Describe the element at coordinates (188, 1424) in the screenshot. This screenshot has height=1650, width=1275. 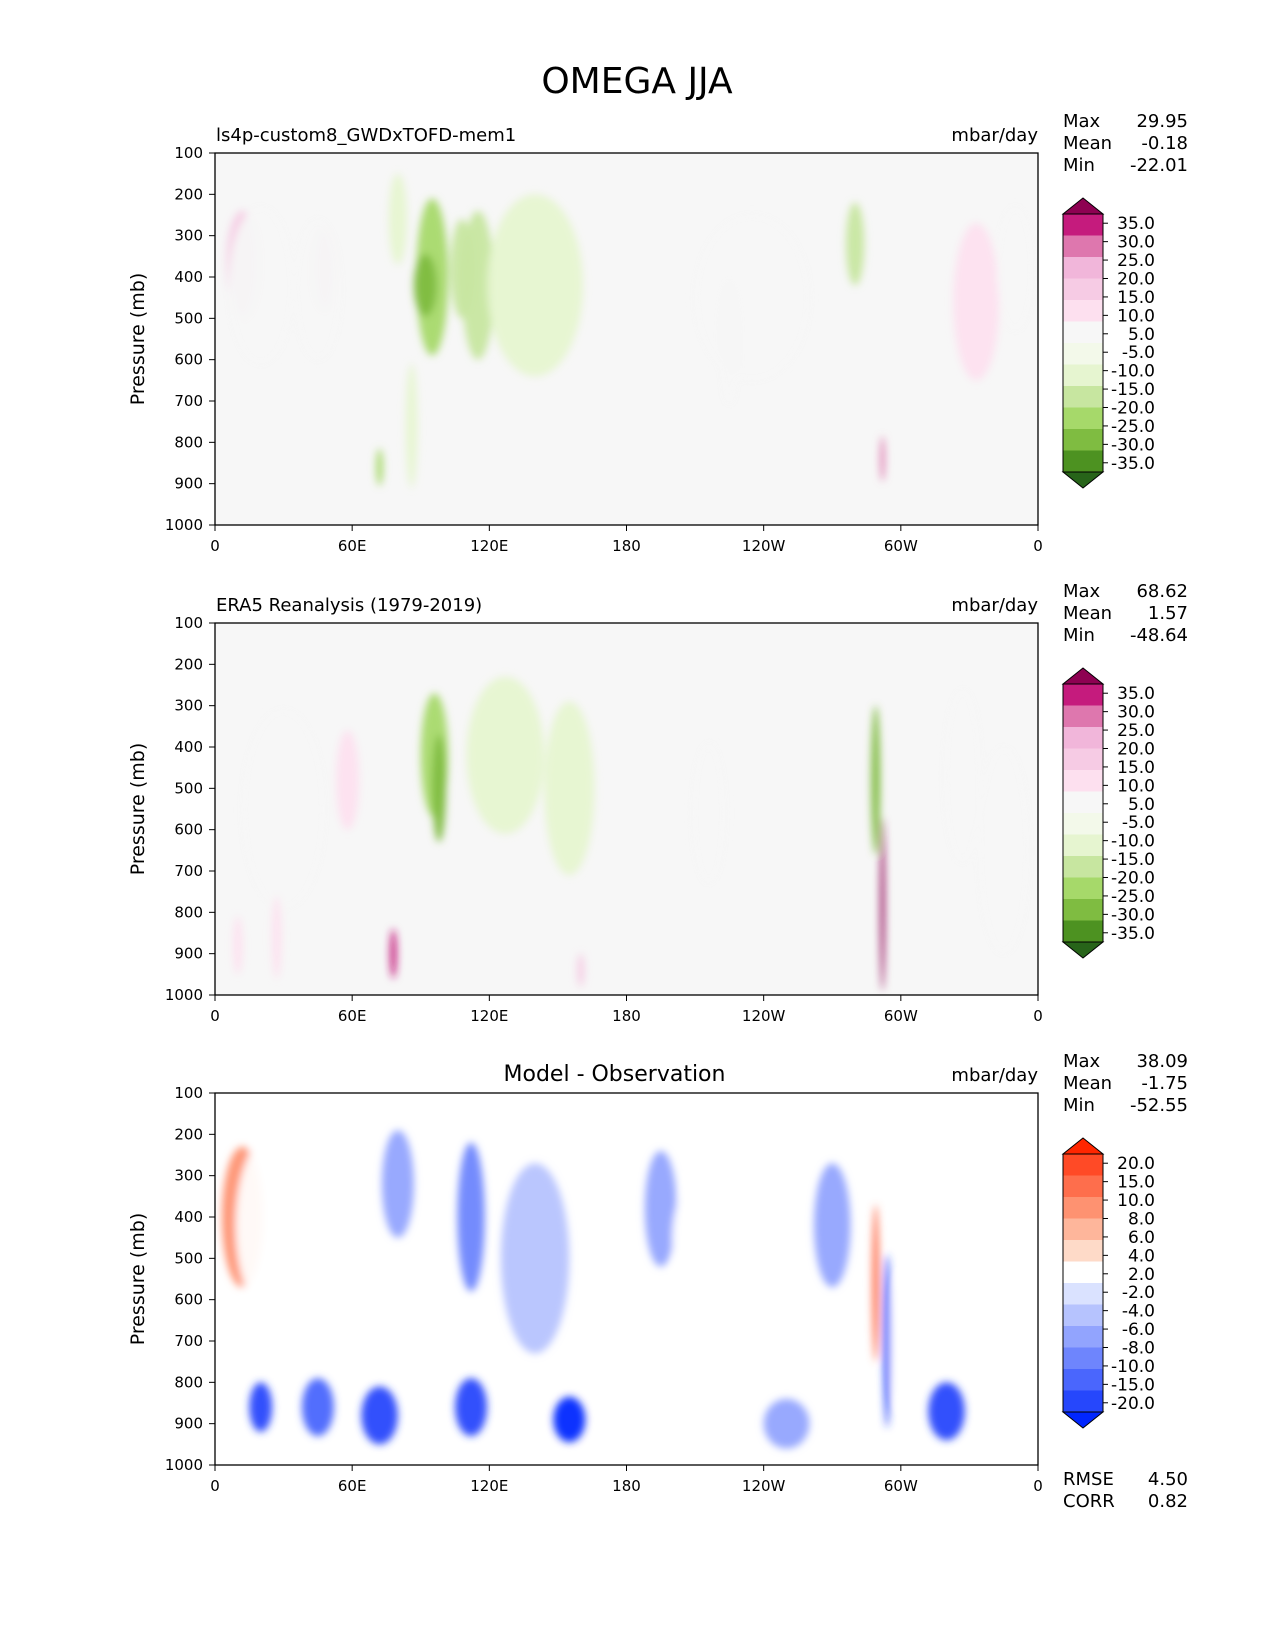
I see `y-tick-label: 900` at that location.